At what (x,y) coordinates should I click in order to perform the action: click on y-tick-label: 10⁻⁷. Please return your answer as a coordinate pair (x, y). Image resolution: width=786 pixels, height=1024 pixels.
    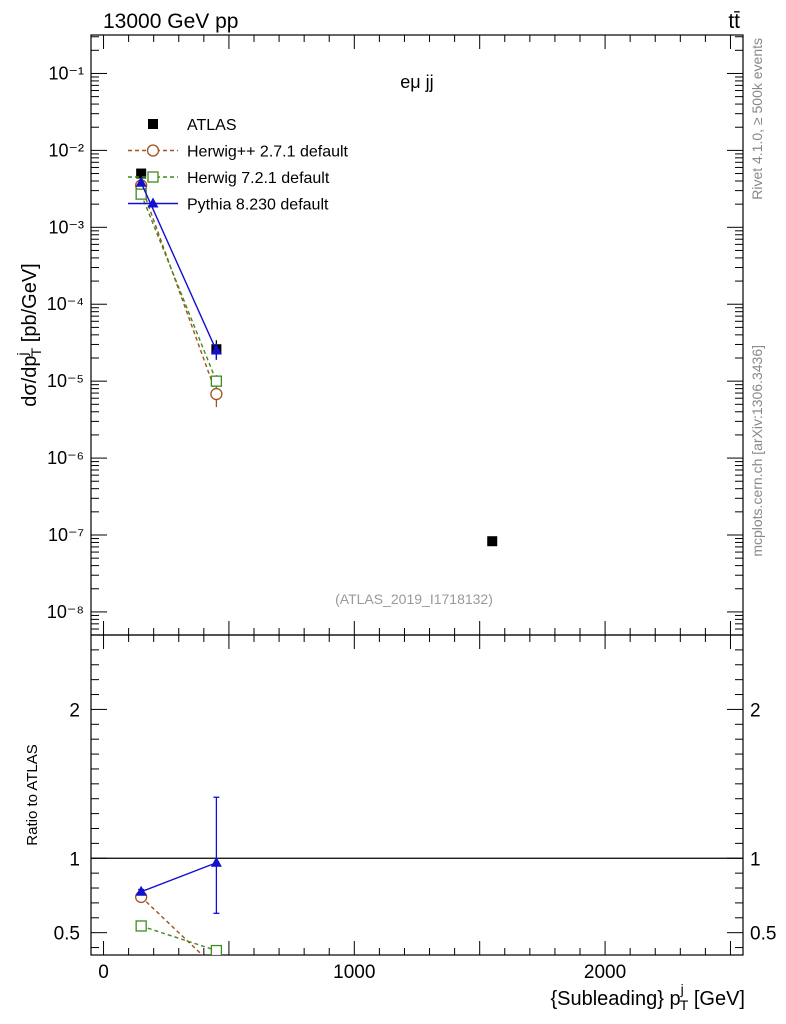
    Looking at the image, I should click on (66, 535).